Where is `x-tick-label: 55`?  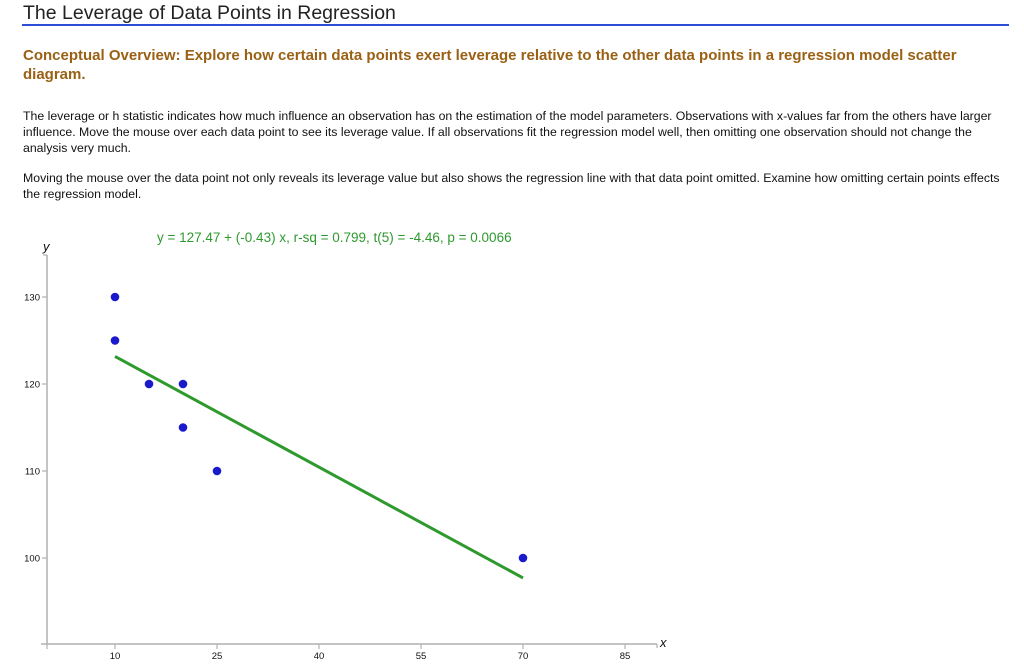 x-tick-label: 55 is located at coordinates (421, 656).